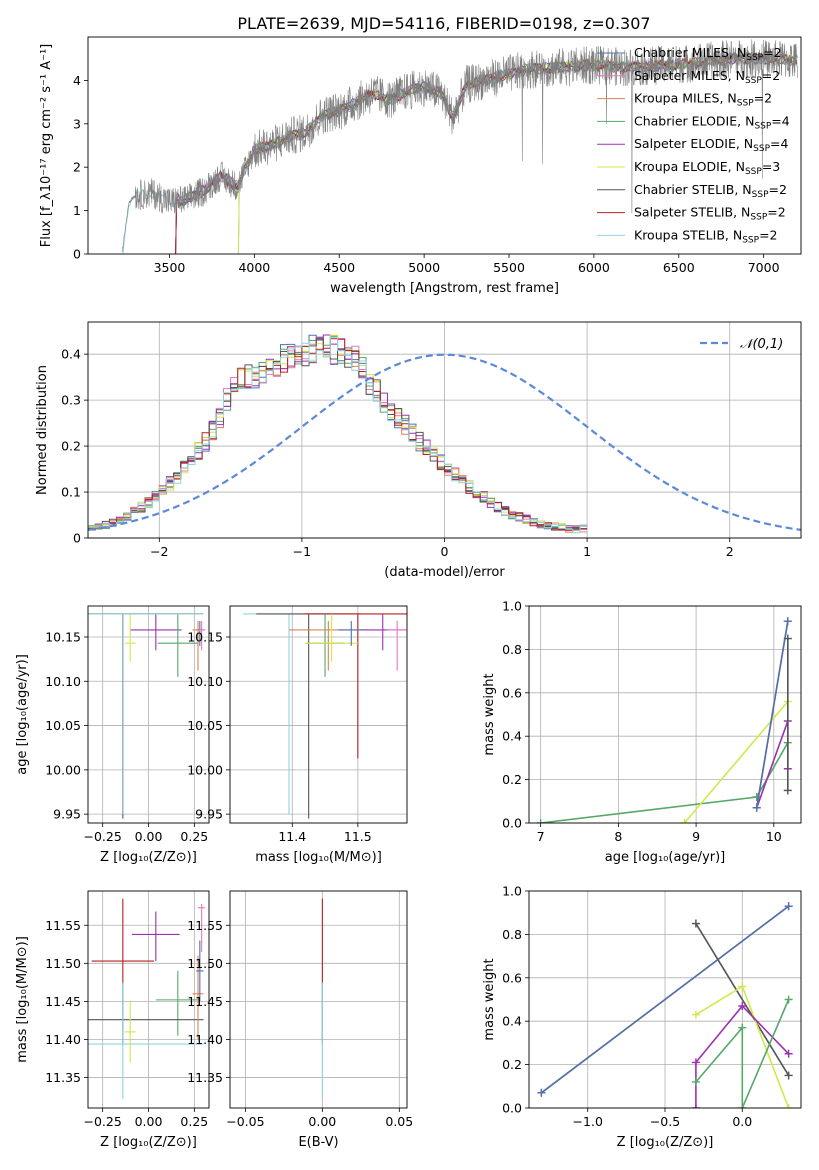  What do you see at coordinates (205, 725) in the screenshot?
I see `y-tick-label: 10.05` at bounding box center [205, 725].